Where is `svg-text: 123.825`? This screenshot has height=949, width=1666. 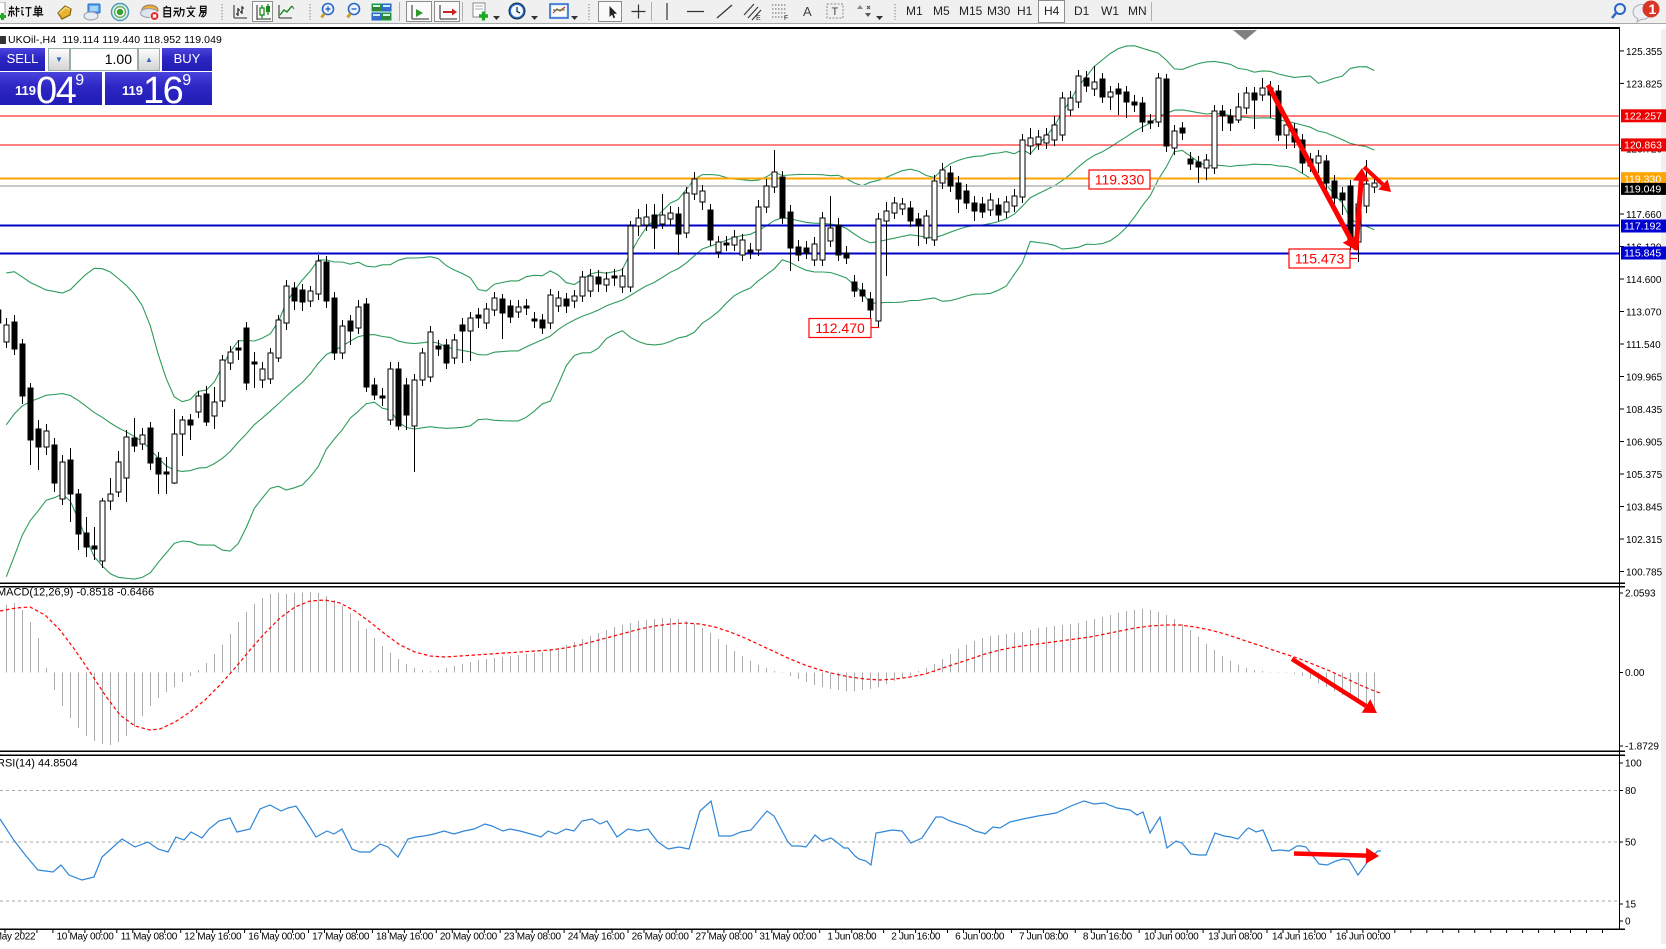 svg-text: 123.825 is located at coordinates (1644, 84).